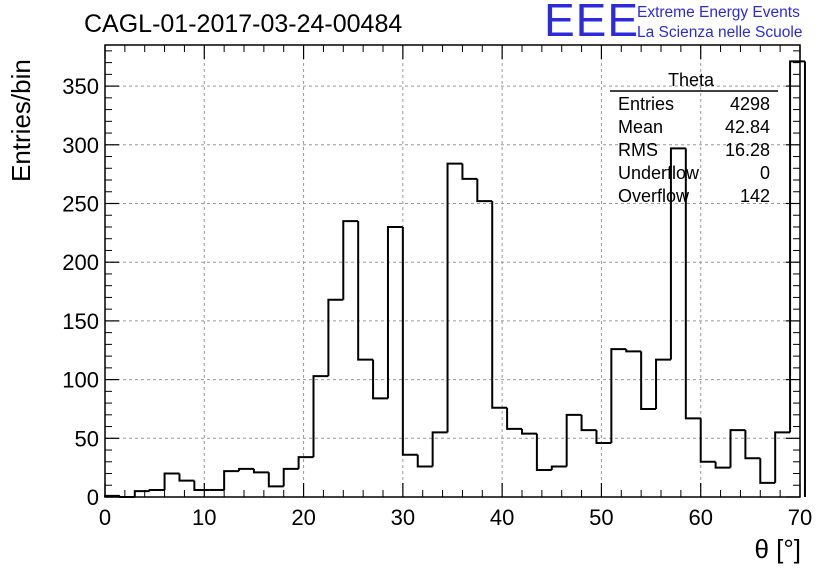 This screenshot has height=572, width=836. Describe the element at coordinates (641, 127) in the screenshot. I see `stat-mean-label: Mean` at that location.